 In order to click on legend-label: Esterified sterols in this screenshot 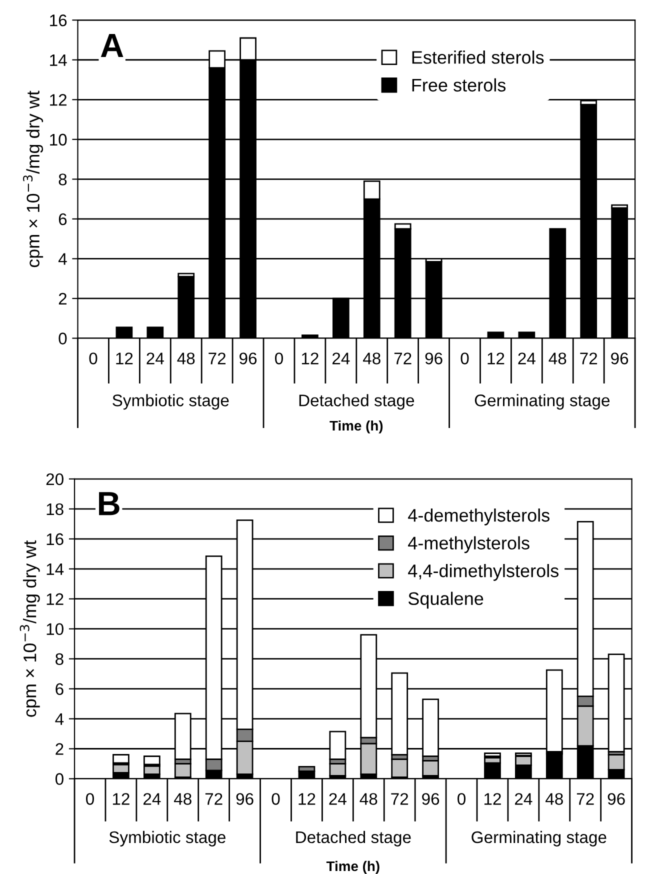, I will do `click(478, 57)`.